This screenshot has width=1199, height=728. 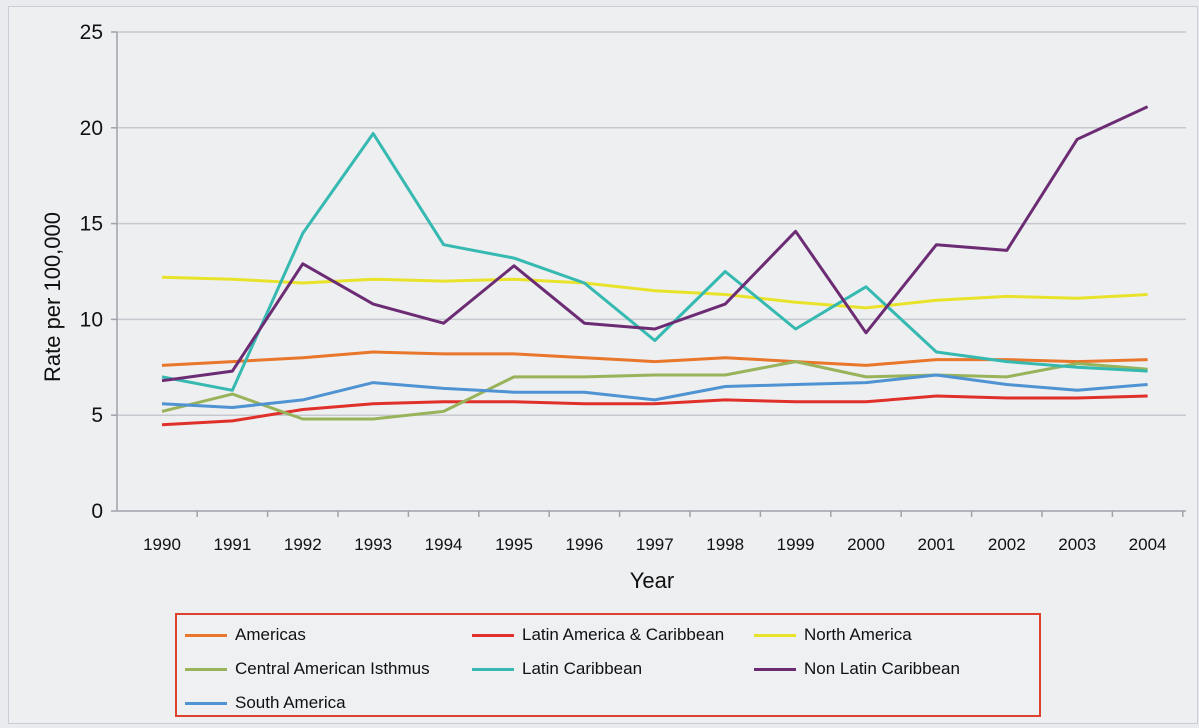 What do you see at coordinates (444, 544) in the screenshot?
I see `x-tick-label: 1994` at bounding box center [444, 544].